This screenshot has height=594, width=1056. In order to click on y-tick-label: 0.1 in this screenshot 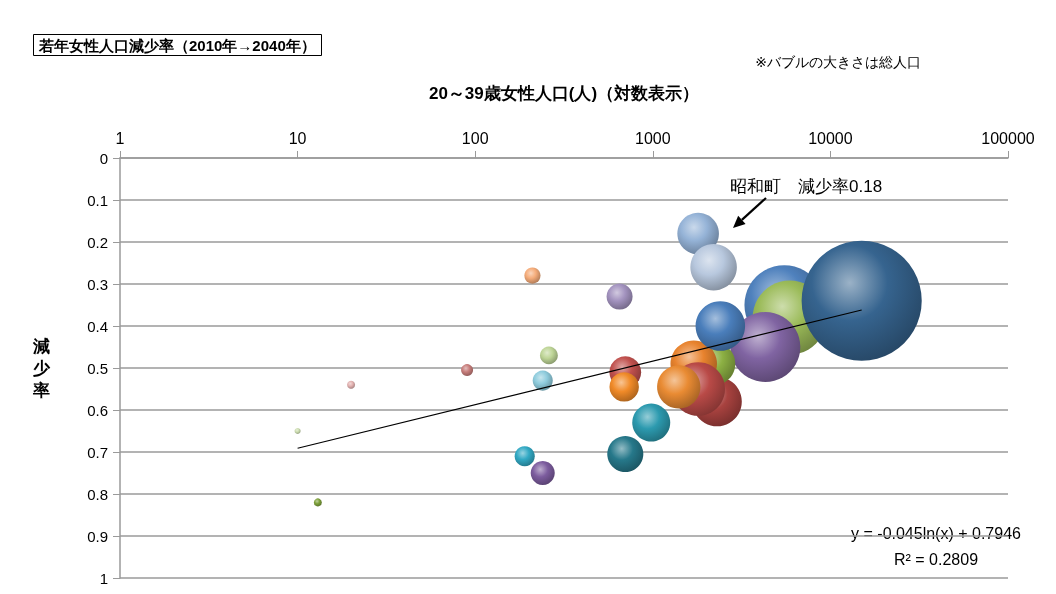, I will do `click(97, 200)`.